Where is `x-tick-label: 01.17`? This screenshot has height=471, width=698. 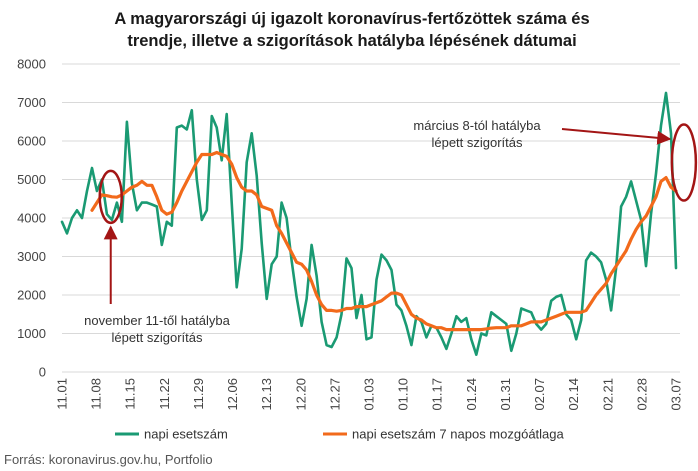
x-tick-label: 01.17 is located at coordinates (437, 394).